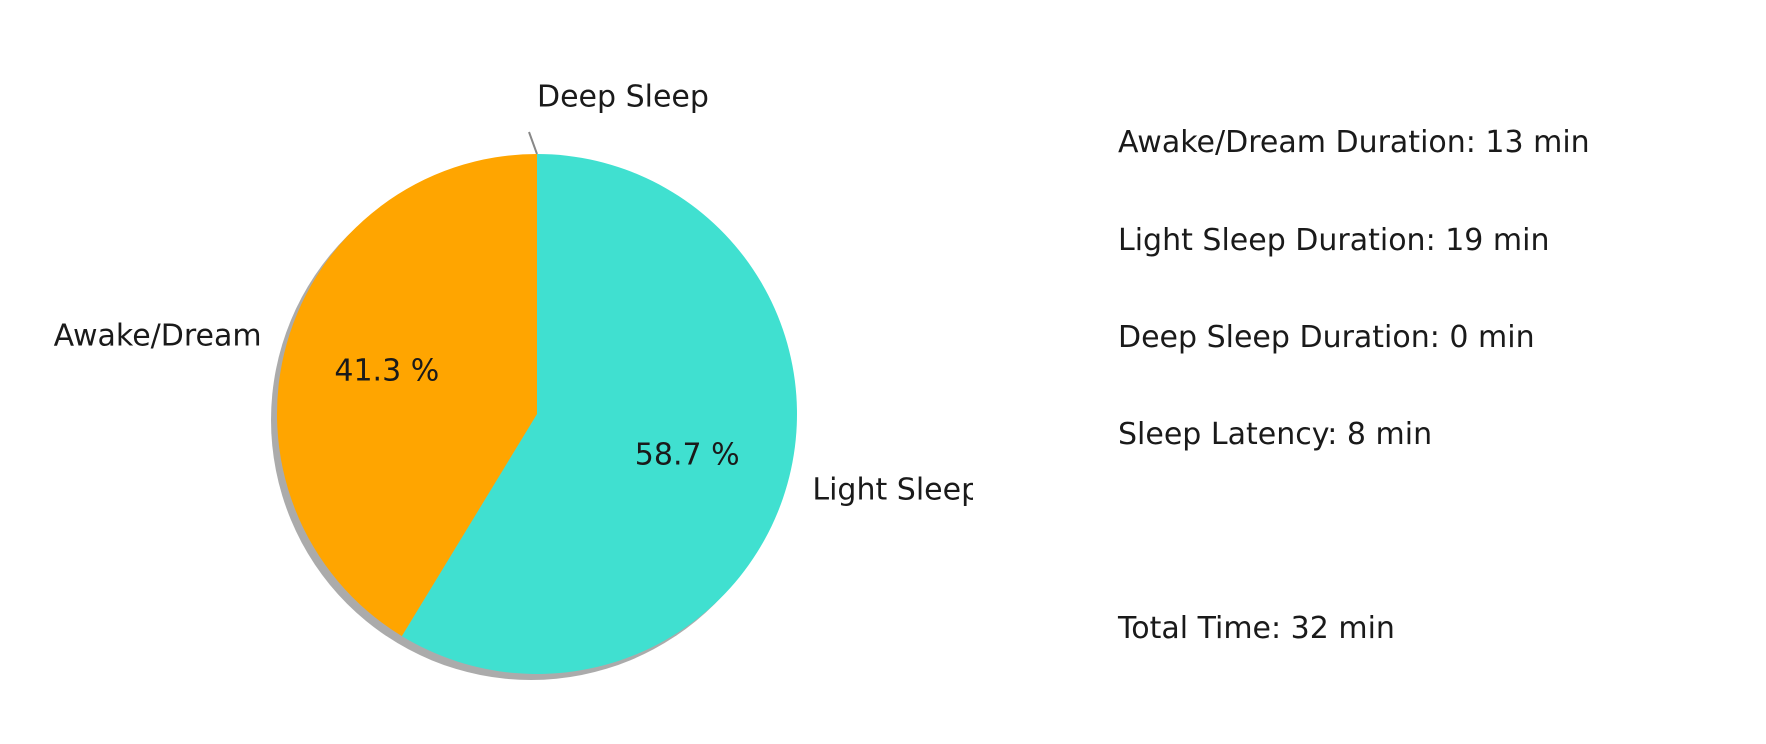  What do you see at coordinates (623, 97) in the screenshot?
I see `pie-label-deep-sleep: Deep Sleep` at bounding box center [623, 97].